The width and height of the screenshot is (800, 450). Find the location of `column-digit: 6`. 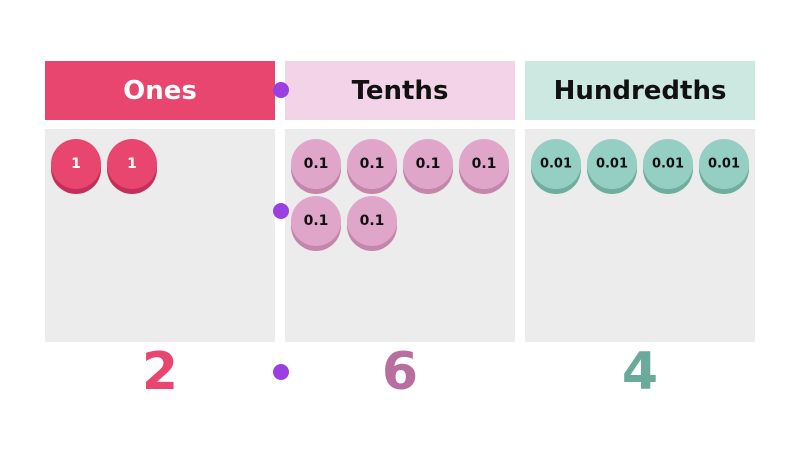

column-digit: 6 is located at coordinates (400, 372).